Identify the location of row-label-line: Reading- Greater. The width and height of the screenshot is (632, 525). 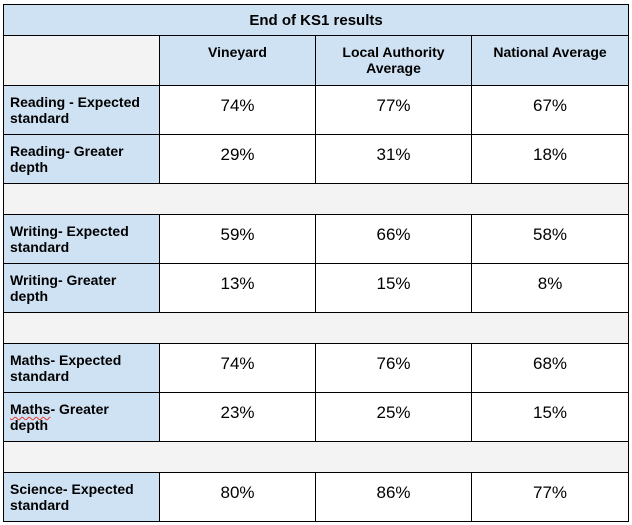
(67, 151).